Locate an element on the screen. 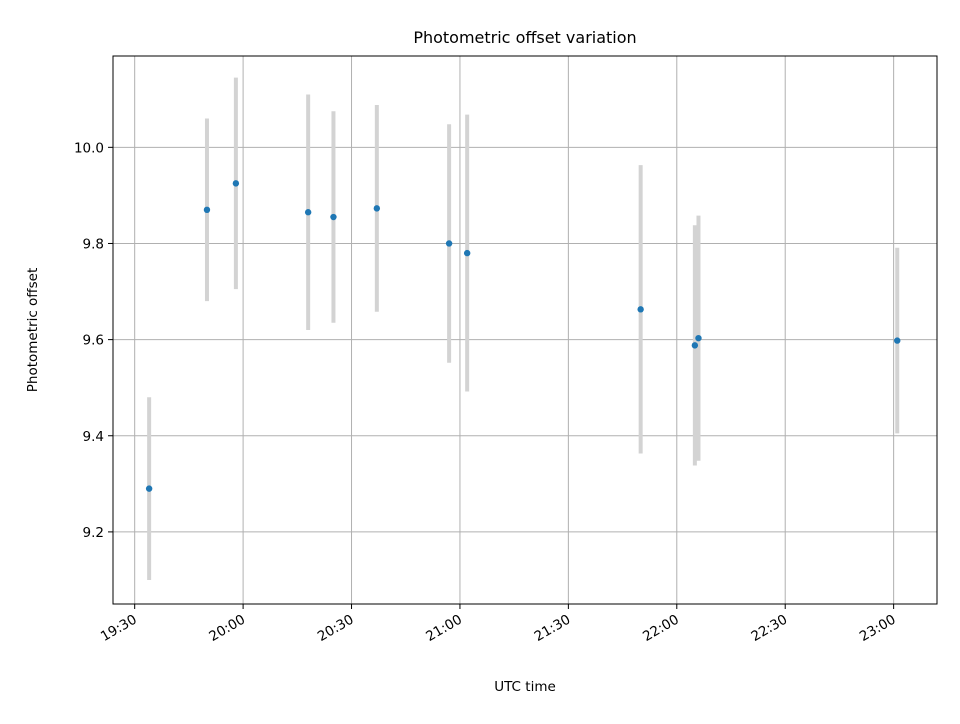 The width and height of the screenshot is (960, 724). y-tick-label: 10.0 is located at coordinates (89, 148).